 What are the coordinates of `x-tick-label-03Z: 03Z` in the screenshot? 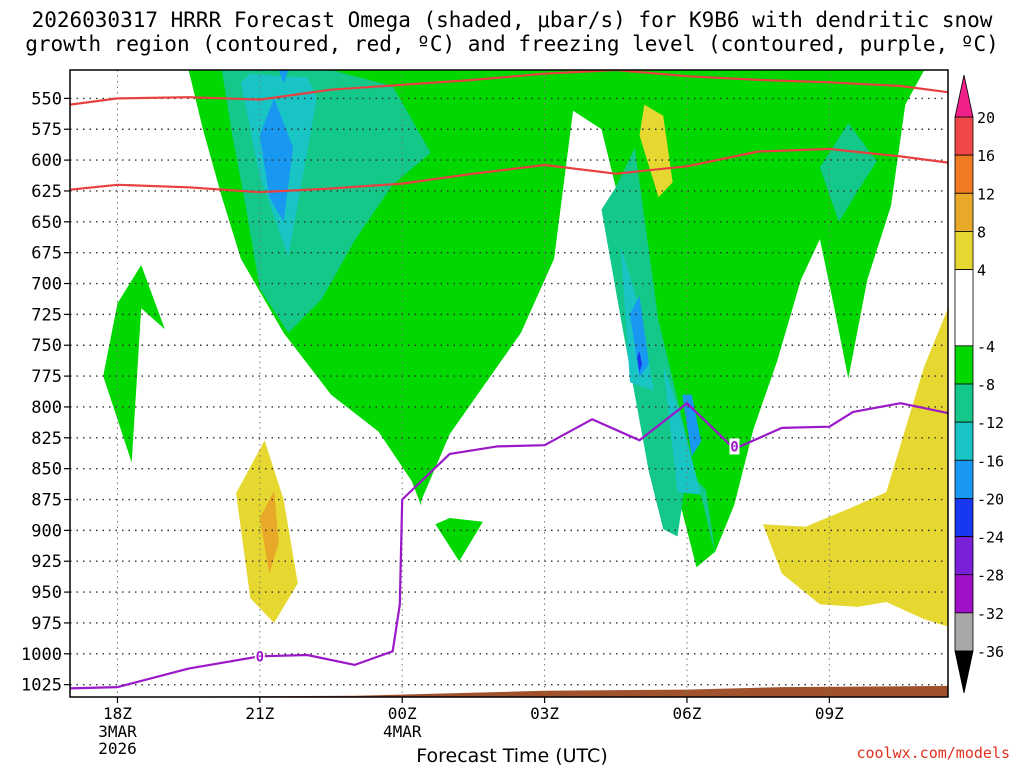 It's located at (544, 713).